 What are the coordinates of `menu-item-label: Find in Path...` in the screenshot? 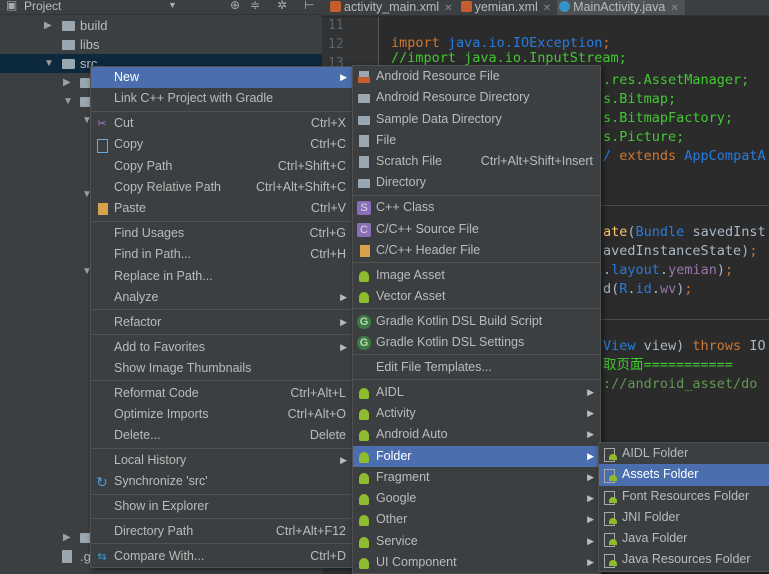 It's located at (153, 254).